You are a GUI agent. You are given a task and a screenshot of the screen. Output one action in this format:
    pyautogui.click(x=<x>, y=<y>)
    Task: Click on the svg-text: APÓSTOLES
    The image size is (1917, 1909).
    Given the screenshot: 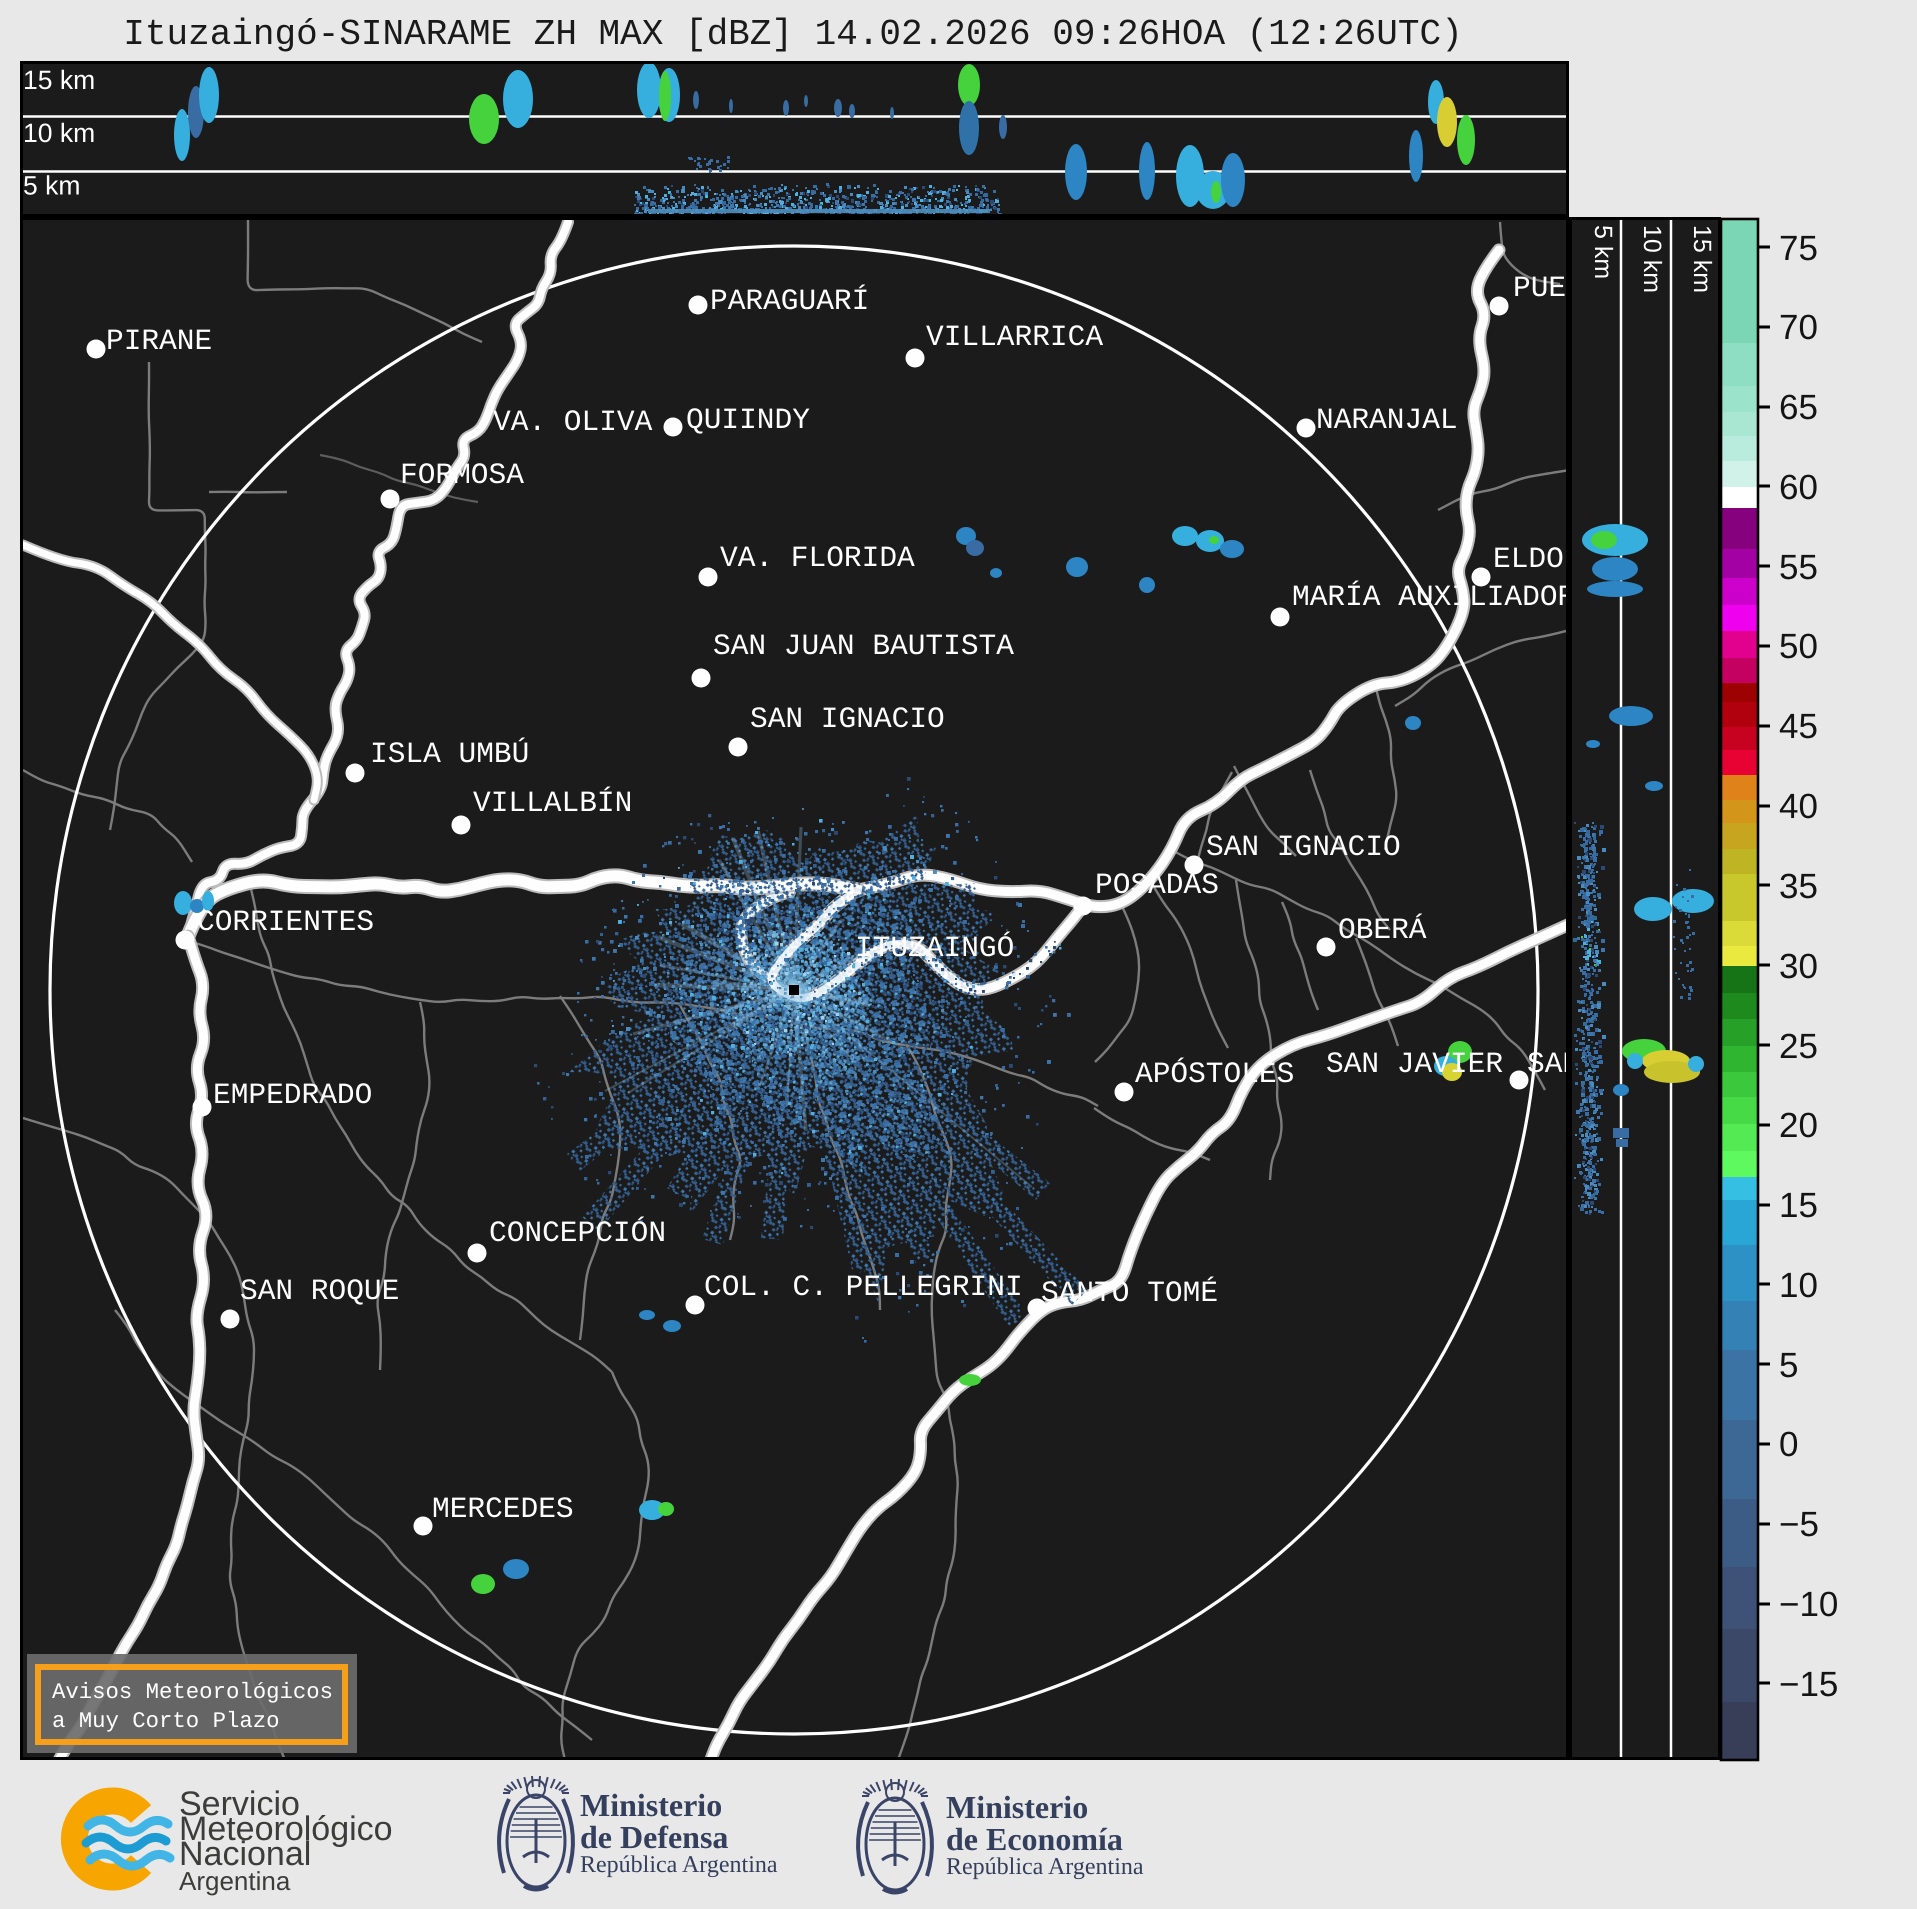 What is the action you would take?
    pyautogui.click(x=1214, y=1074)
    